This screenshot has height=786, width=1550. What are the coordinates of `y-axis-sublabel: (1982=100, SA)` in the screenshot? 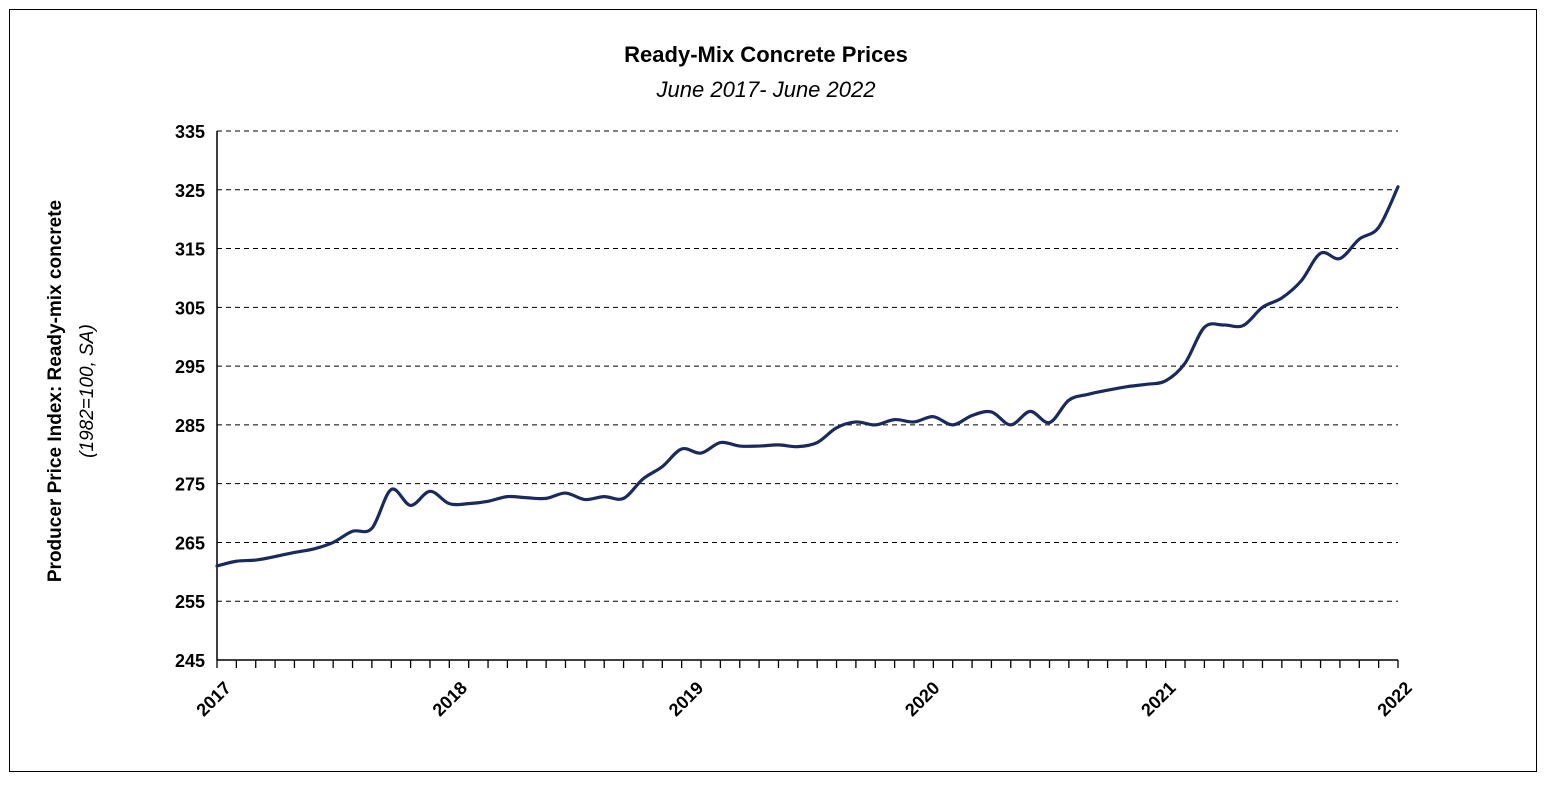 It's located at (87, 391).